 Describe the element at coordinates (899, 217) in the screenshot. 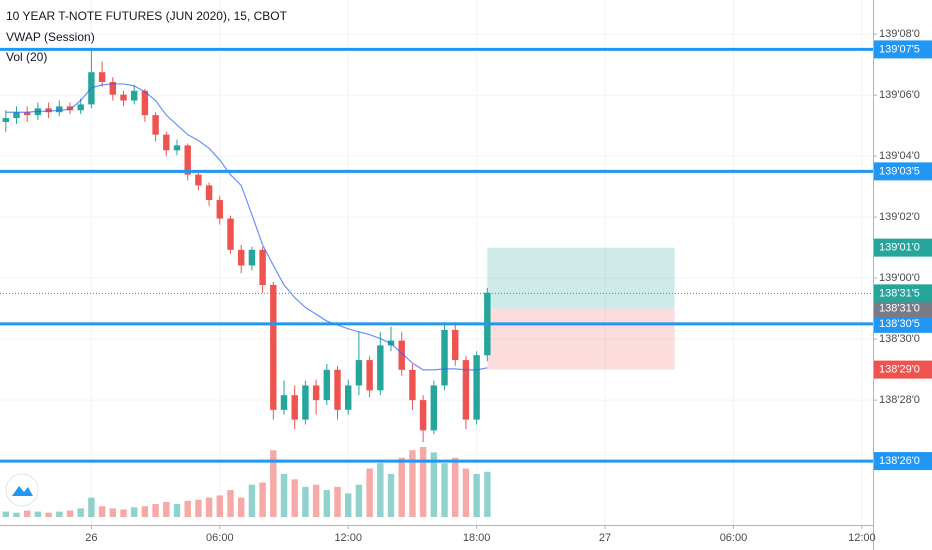

I see `y-tick-label: 139'02'0` at that location.